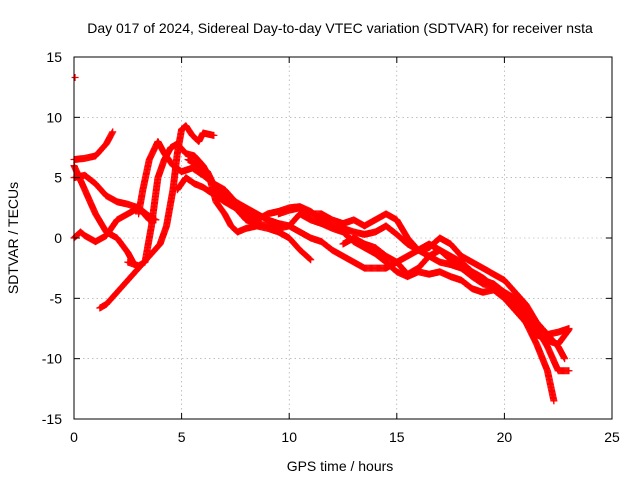 The height and width of the screenshot is (480, 640). Describe the element at coordinates (52, 419) in the screenshot. I see `y-tick-label: -15` at that location.